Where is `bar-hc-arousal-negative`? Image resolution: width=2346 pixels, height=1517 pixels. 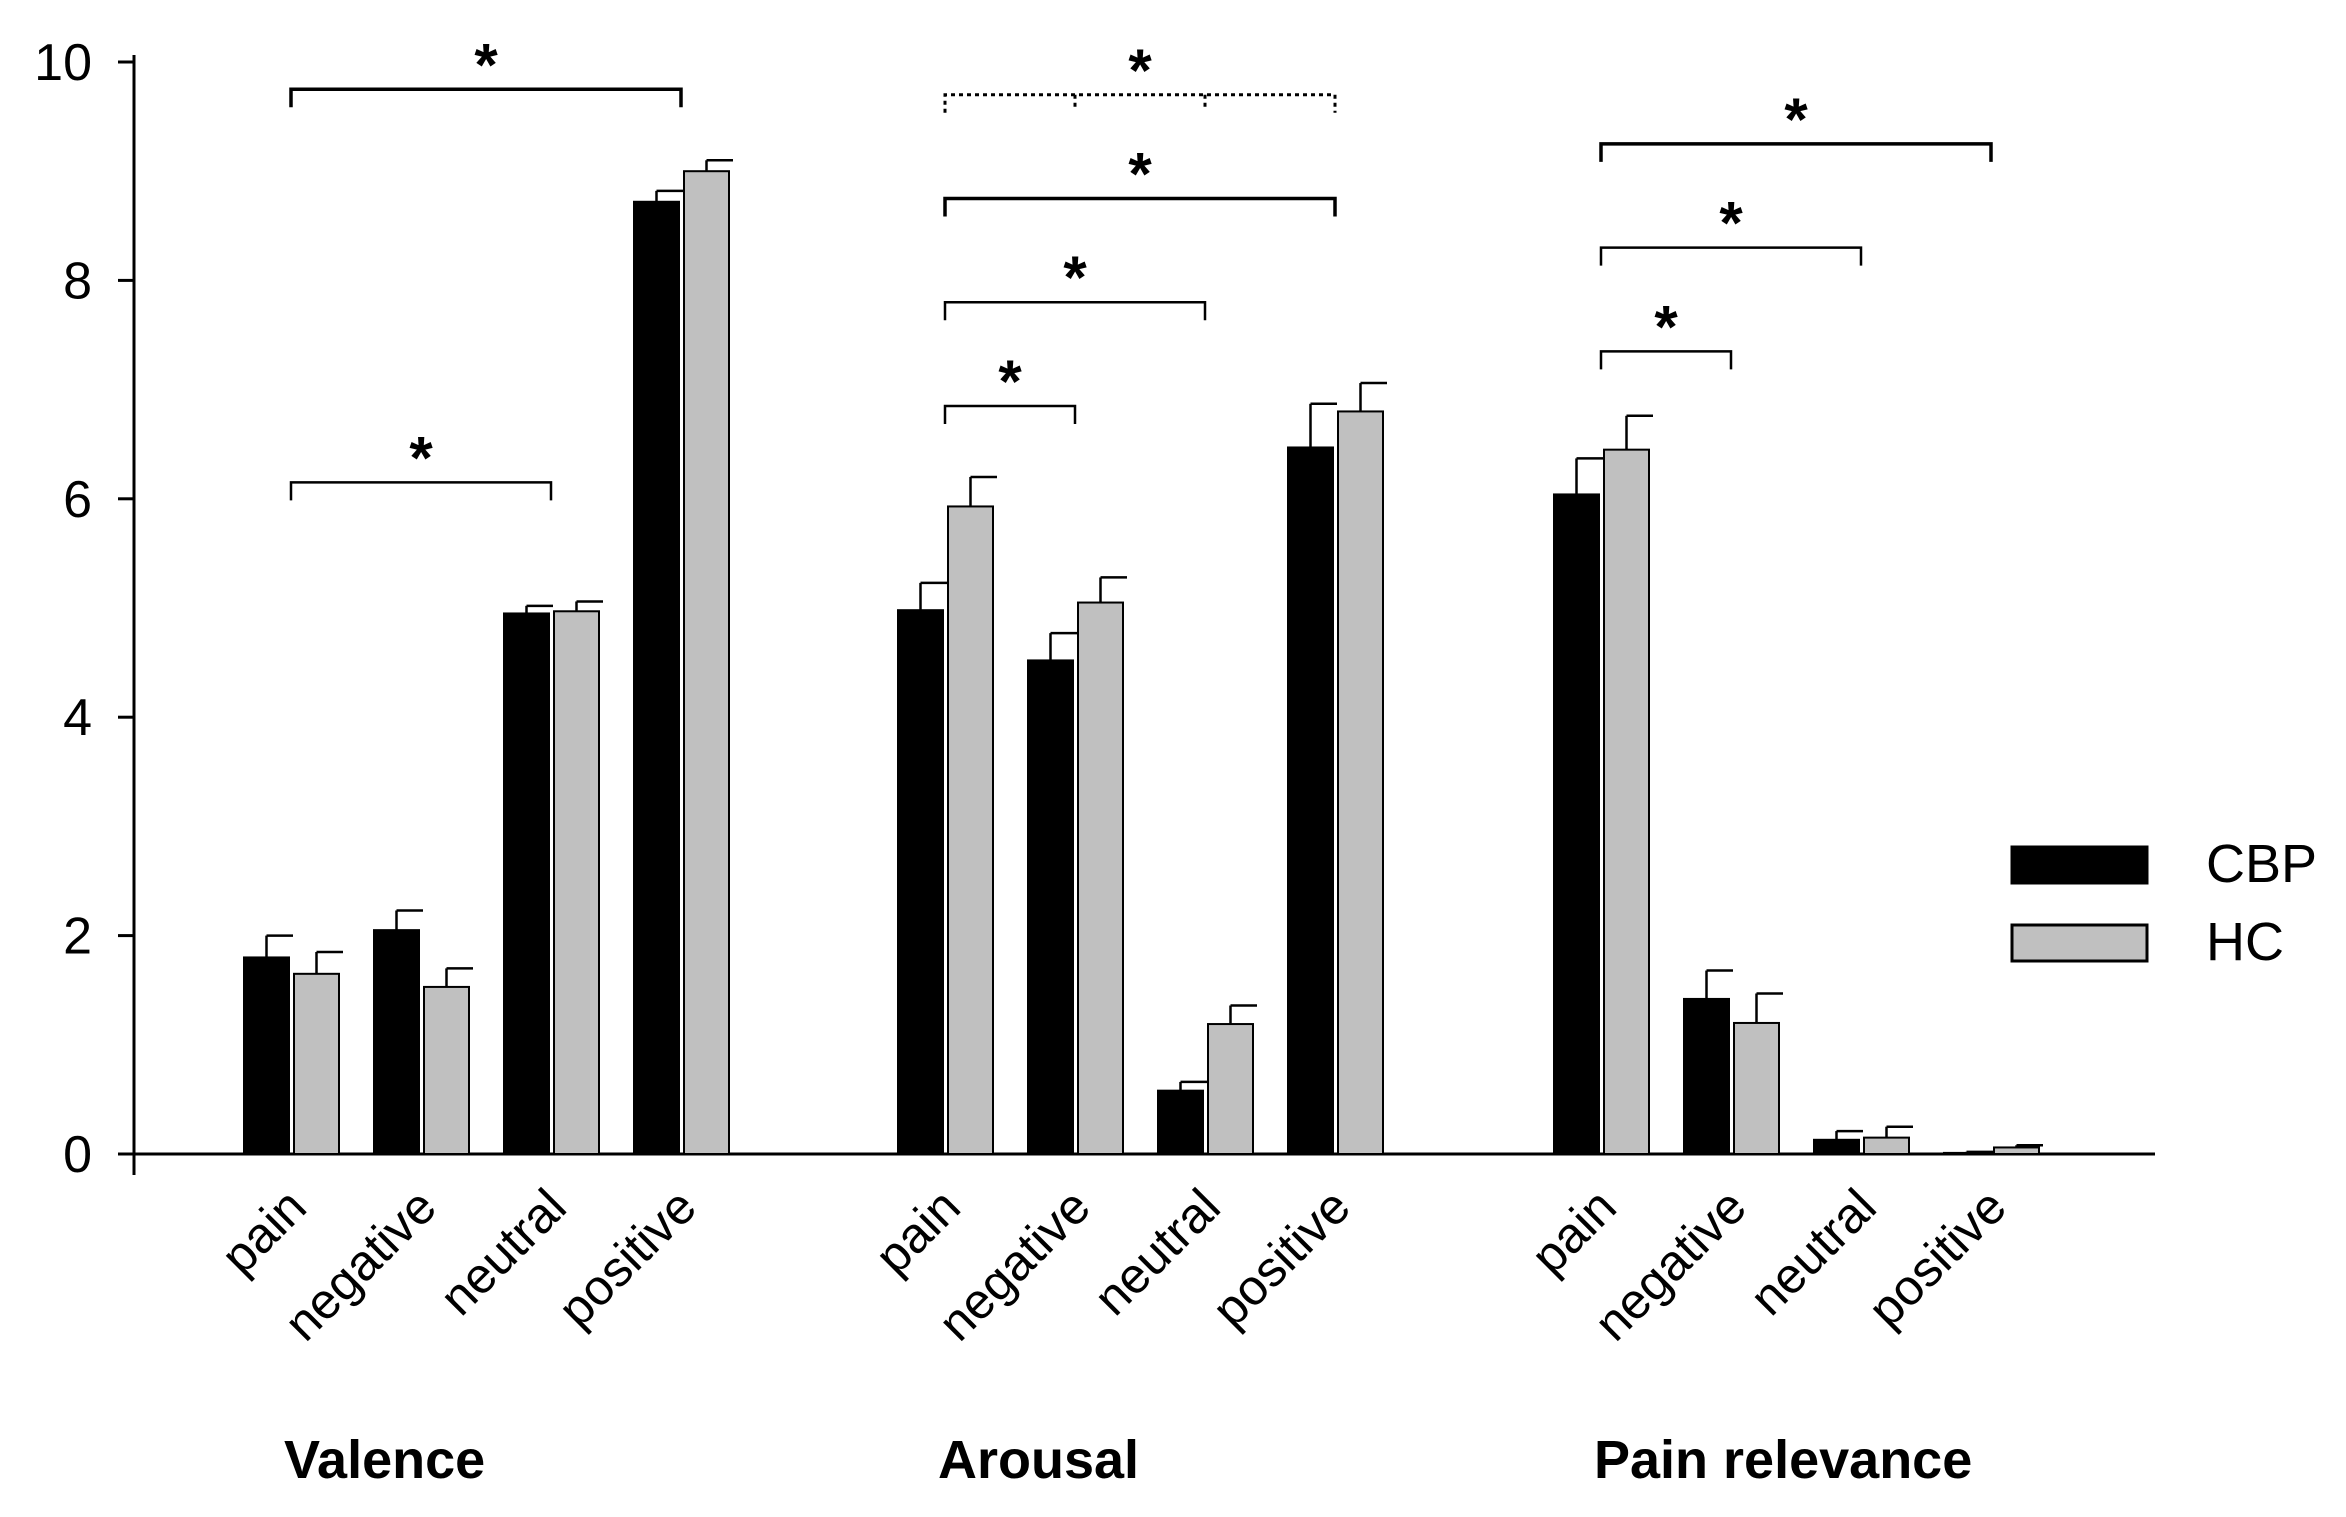
bar-hc-arousal-negative is located at coordinates (1100, 878).